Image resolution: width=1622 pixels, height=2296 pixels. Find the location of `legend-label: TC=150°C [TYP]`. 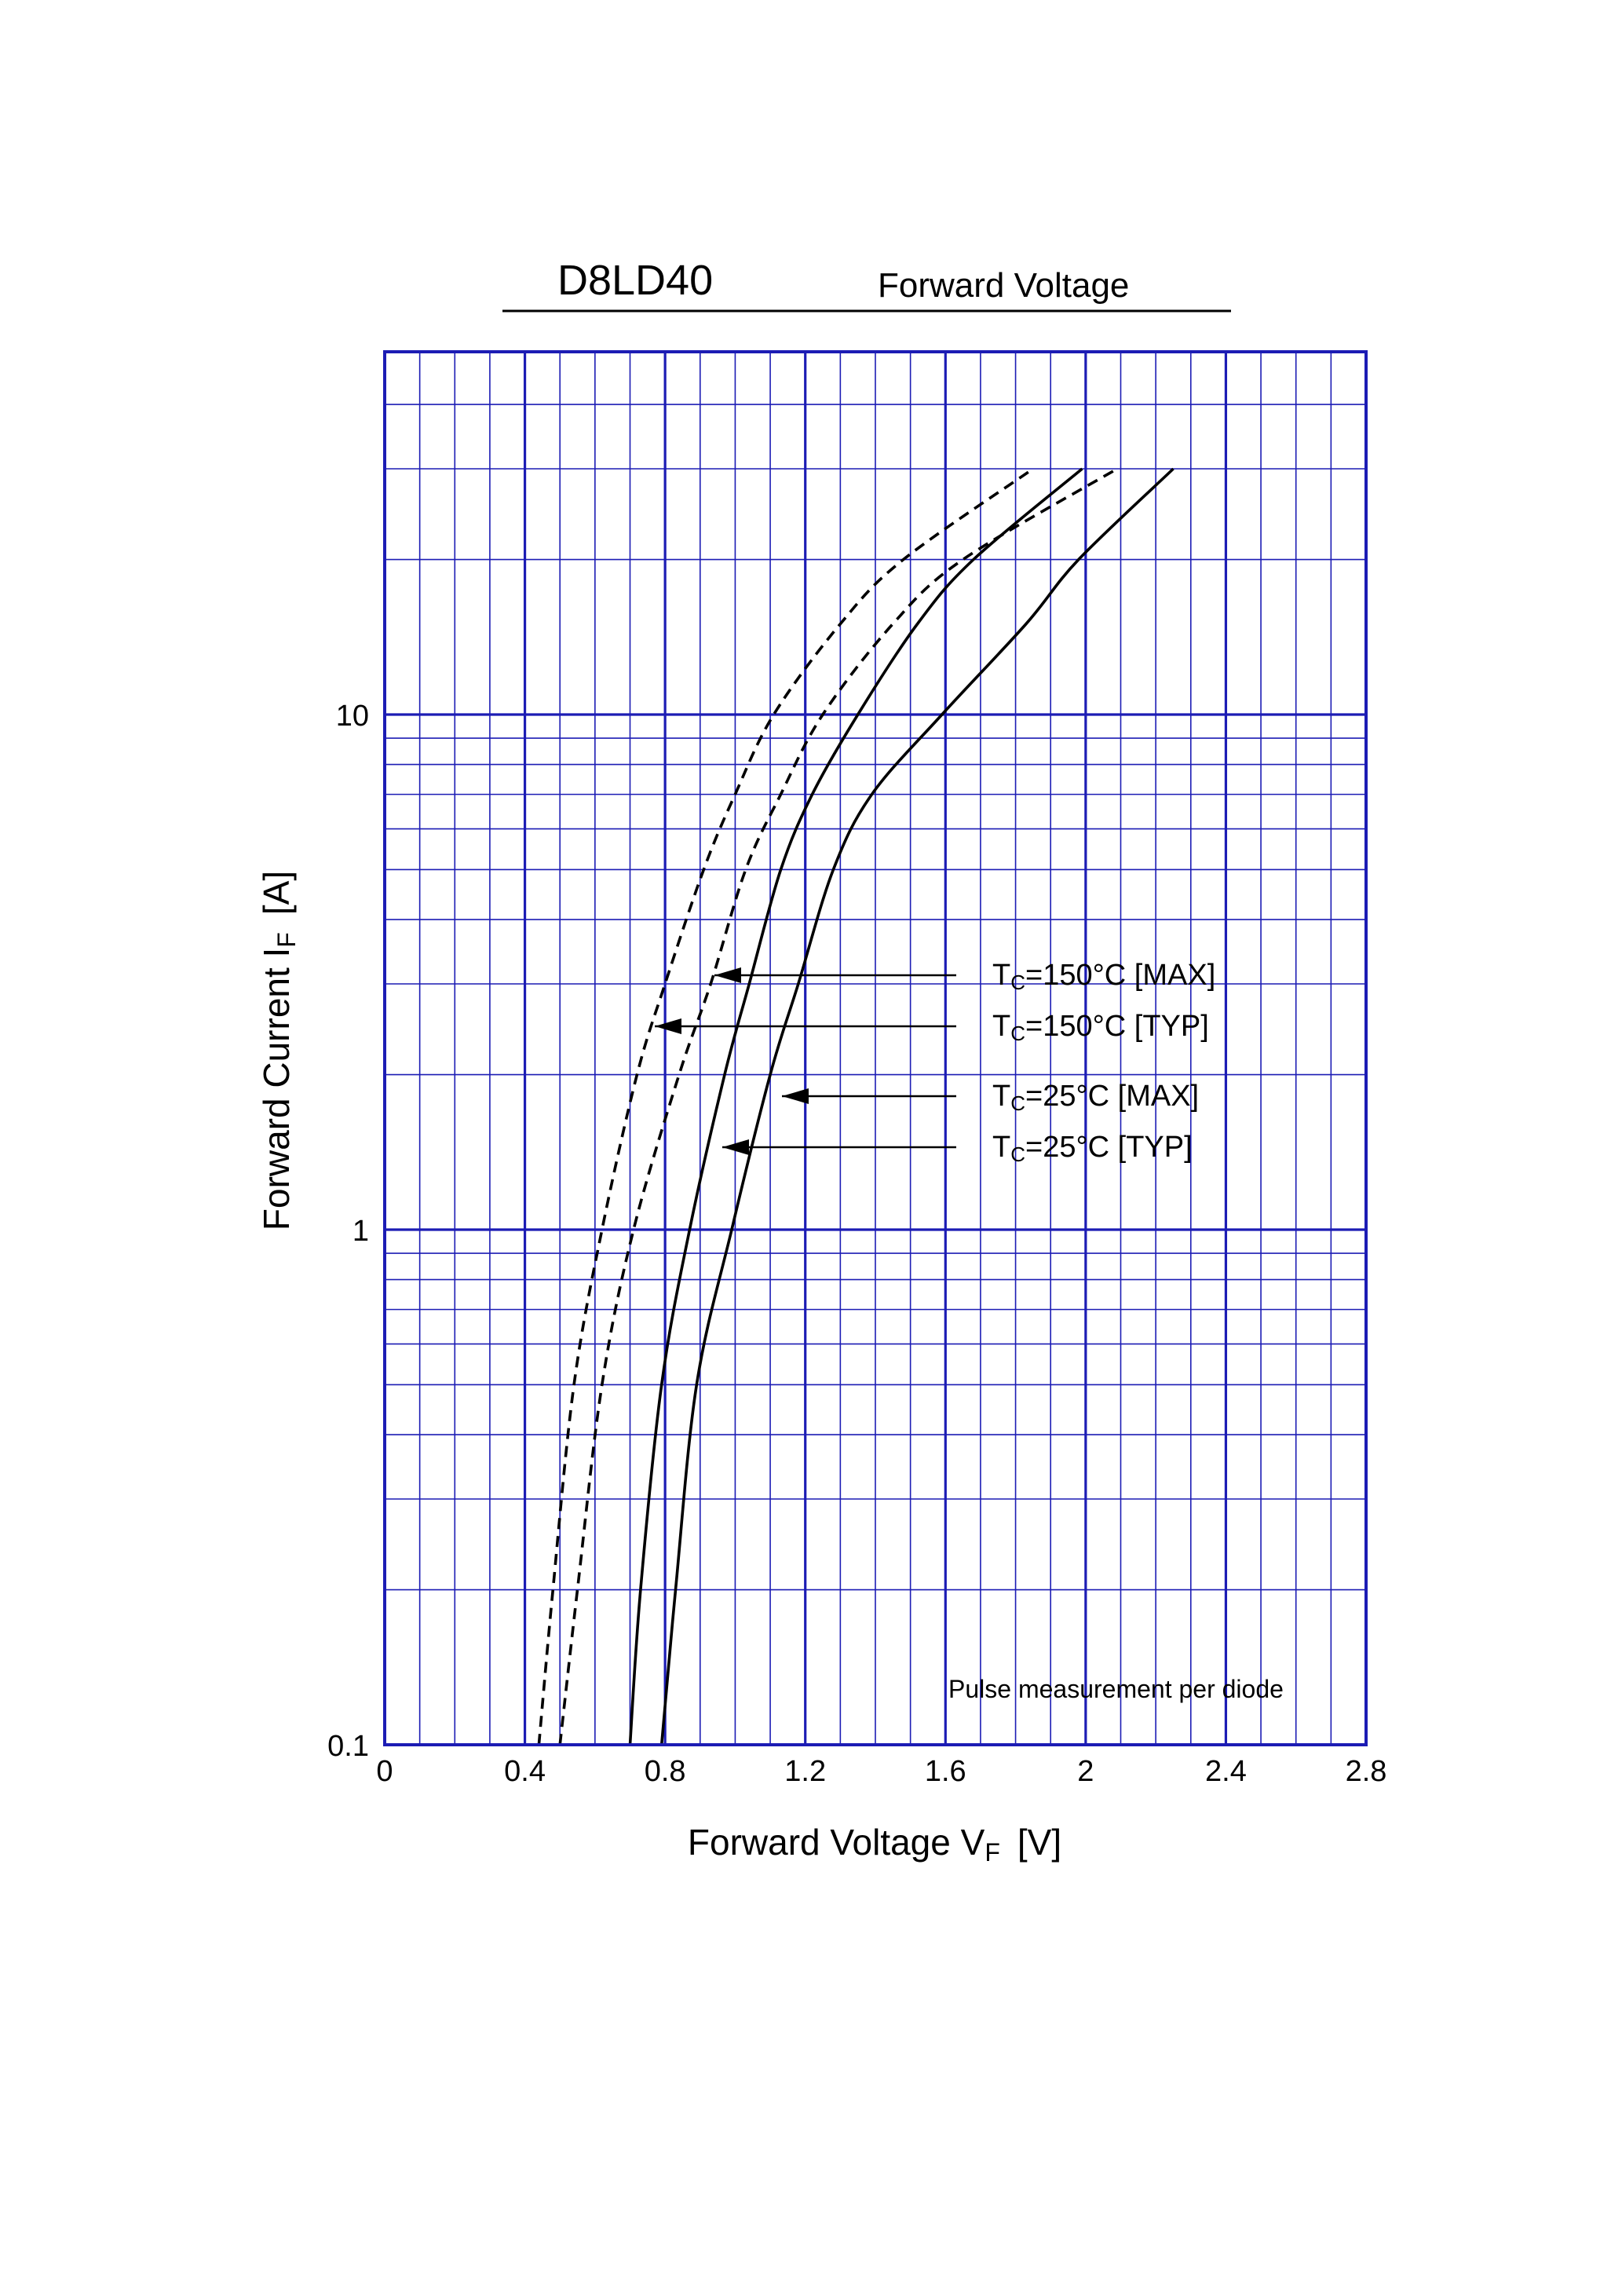

legend-label: TC=150°C [TYP] is located at coordinates (1100, 1028).